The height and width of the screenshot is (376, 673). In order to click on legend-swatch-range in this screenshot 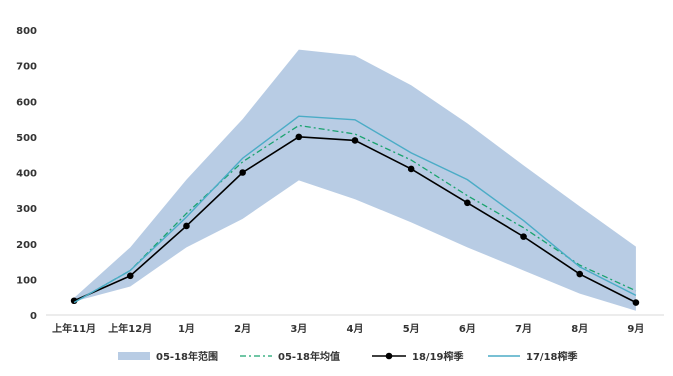, I will do `click(134, 356)`.